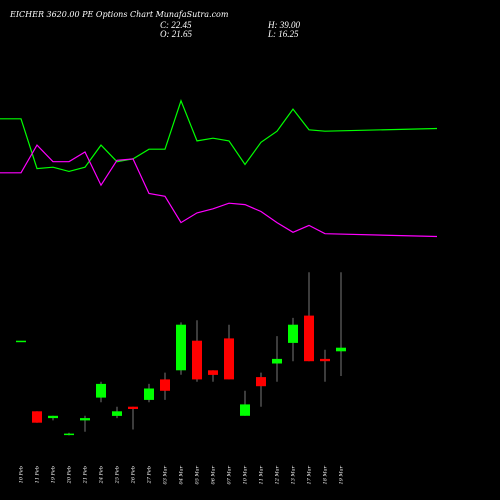 The width and height of the screenshot is (500, 500). What do you see at coordinates (102, 475) in the screenshot?
I see `x-tick-label: 24 Feb` at bounding box center [102, 475].